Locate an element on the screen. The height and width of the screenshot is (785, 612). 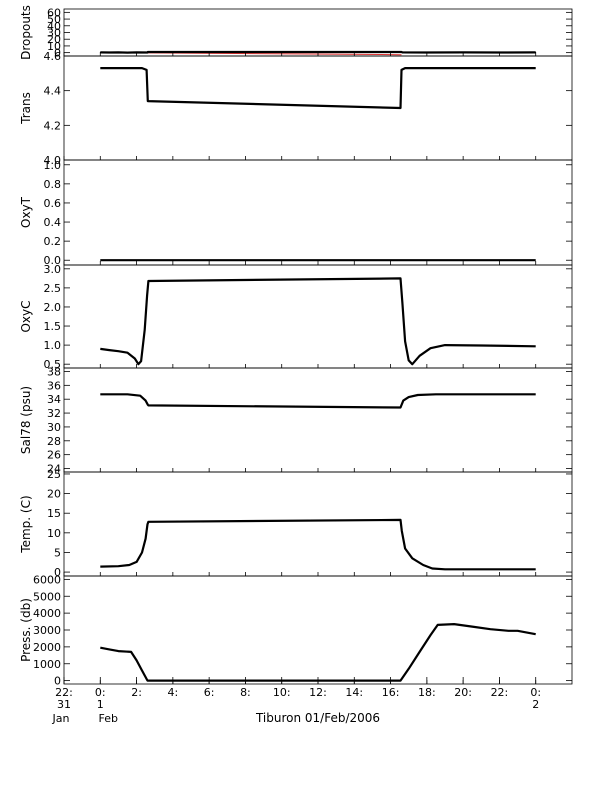
y-tick-label: 3.0 is located at coordinates (53, 269).